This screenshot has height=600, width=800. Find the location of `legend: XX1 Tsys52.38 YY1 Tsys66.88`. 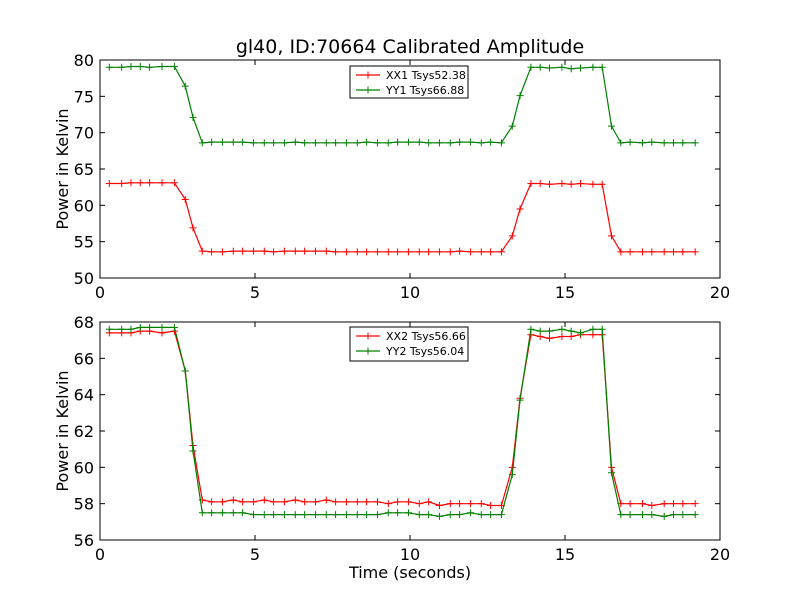

legend: XX1 Tsys52.38 YY1 Tsys66.88 is located at coordinates (409, 82).